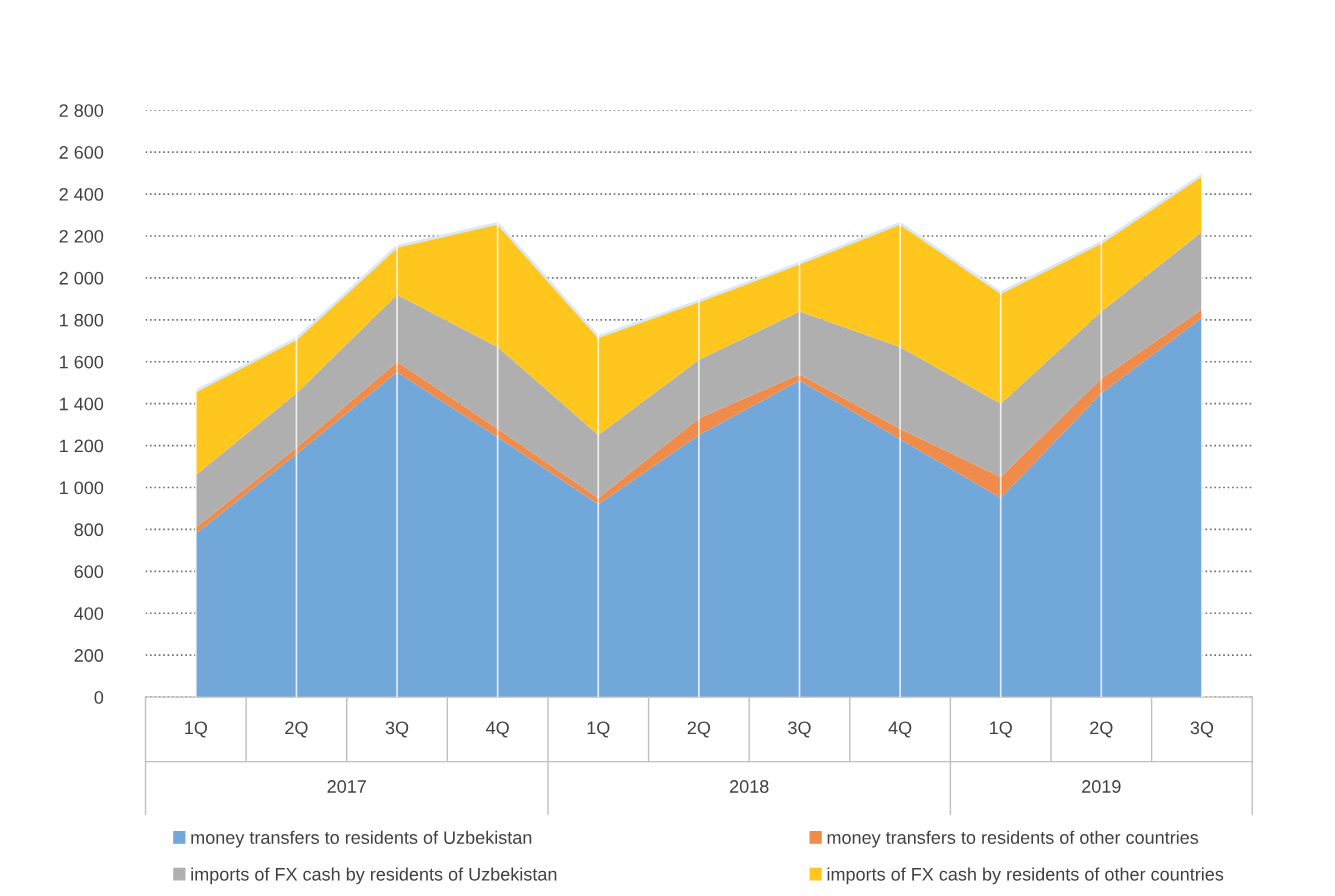 The image size is (1335, 896). Describe the element at coordinates (81, 278) in the screenshot. I see `y-tick-label: 2 000` at that location.